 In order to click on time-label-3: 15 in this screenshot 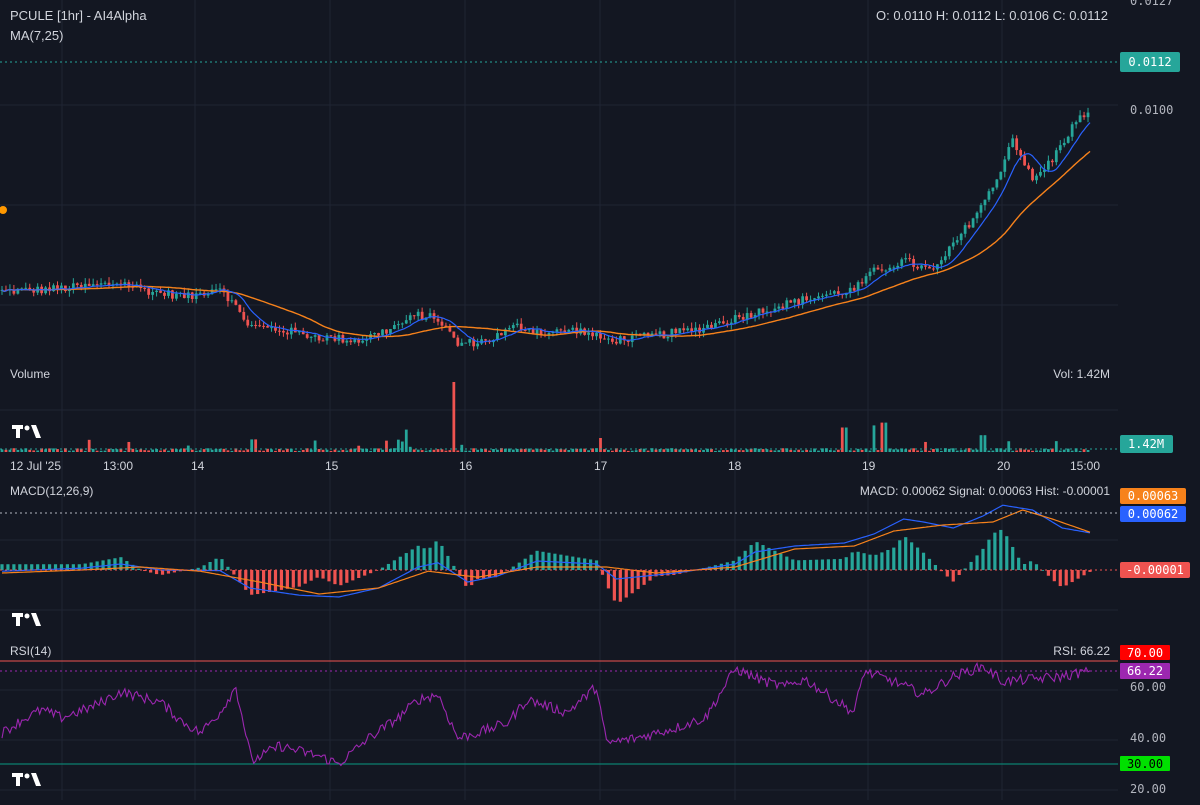, I will do `click(332, 466)`.